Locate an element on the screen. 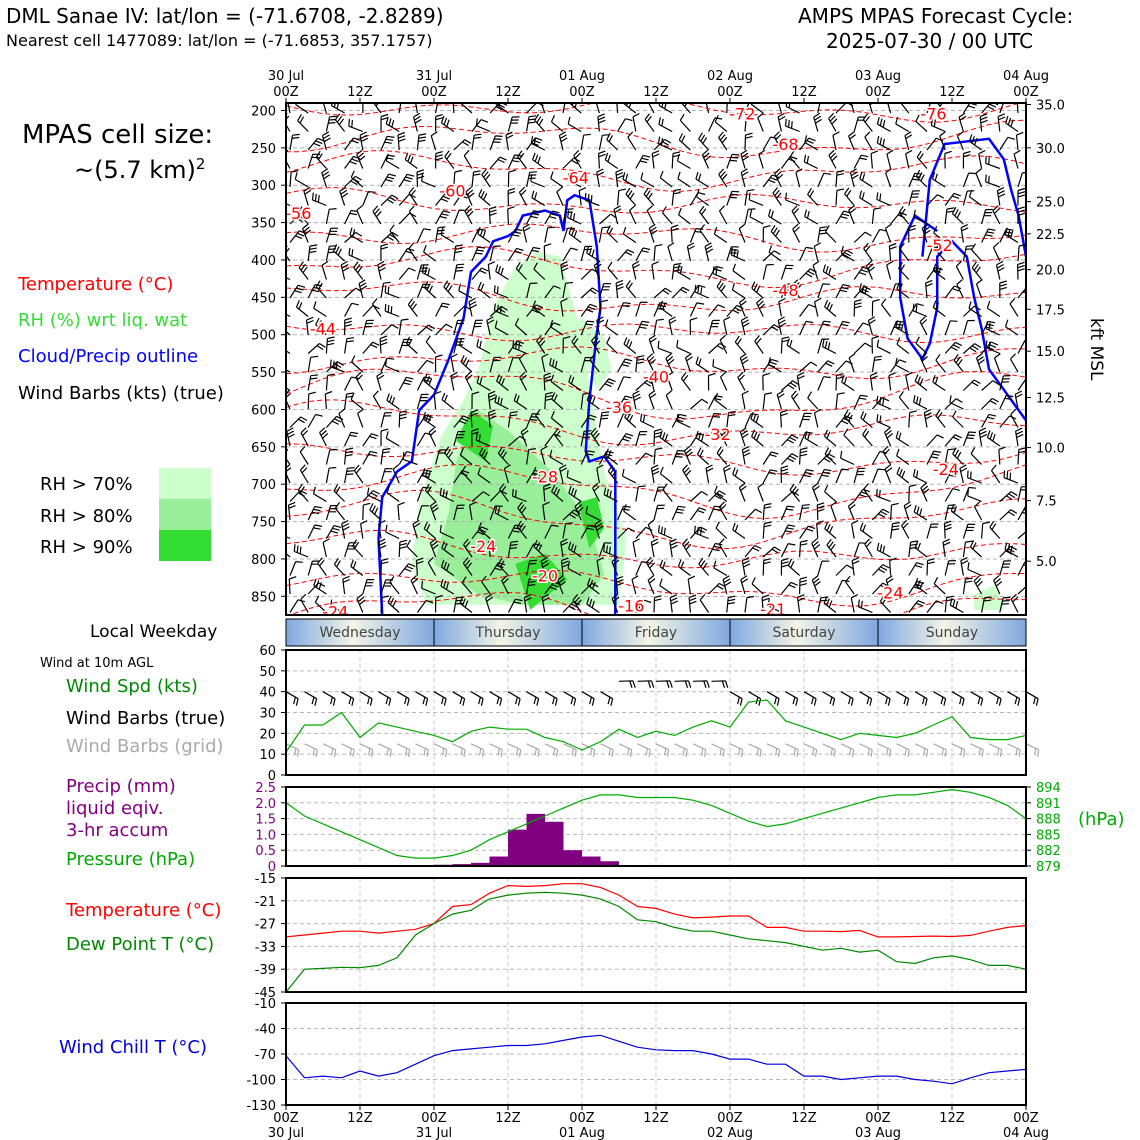  panel-frame is located at coordinates (656, 826).